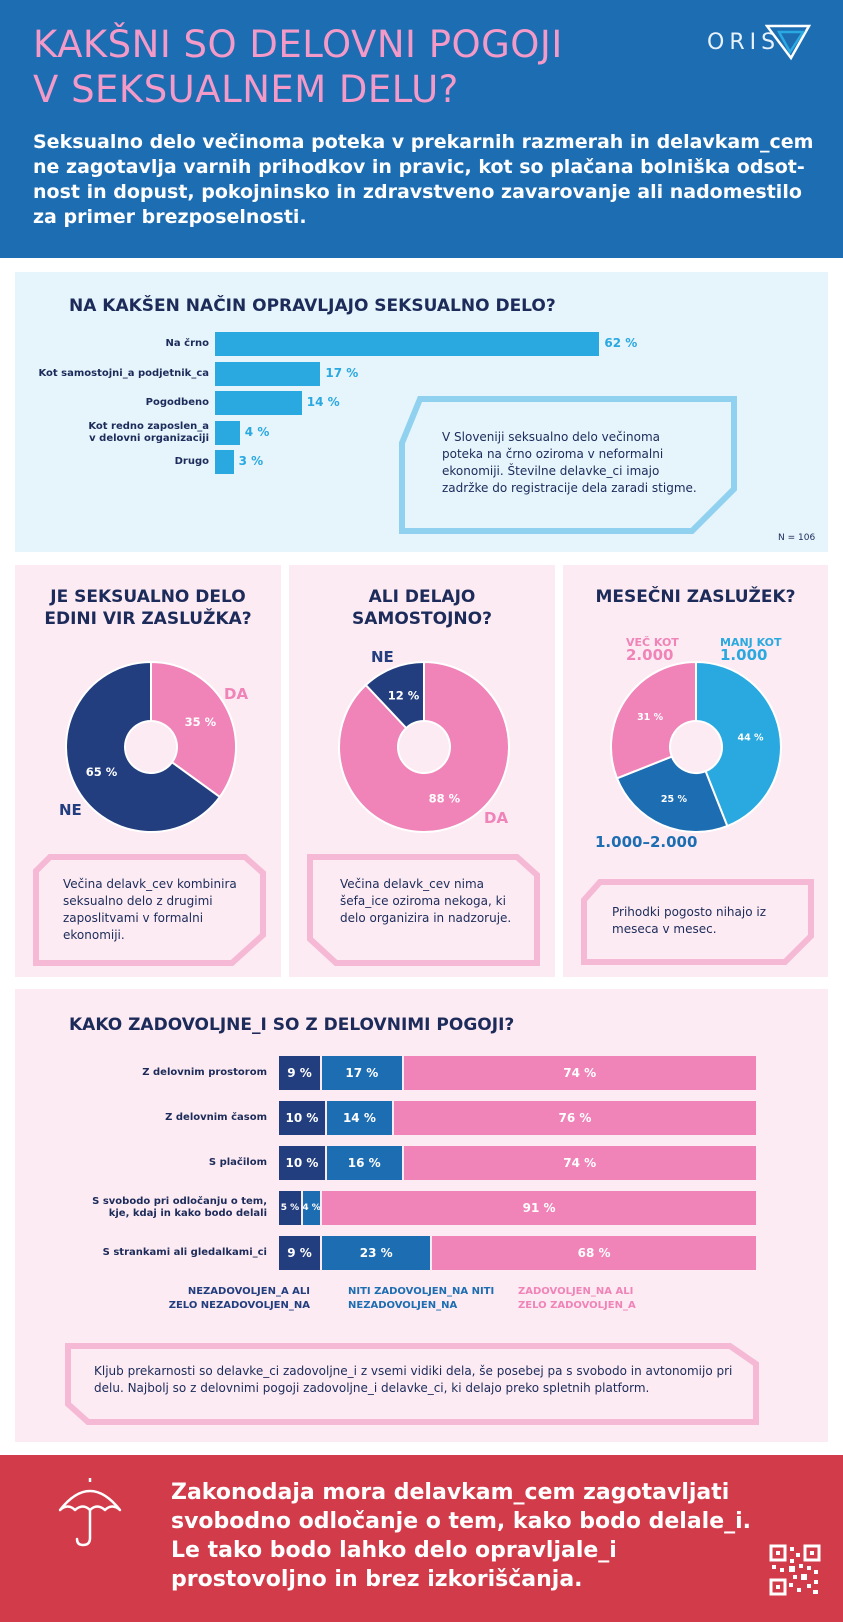  What do you see at coordinates (177, 402) in the screenshot?
I see `bar-category-label: Pogodbeno` at bounding box center [177, 402].